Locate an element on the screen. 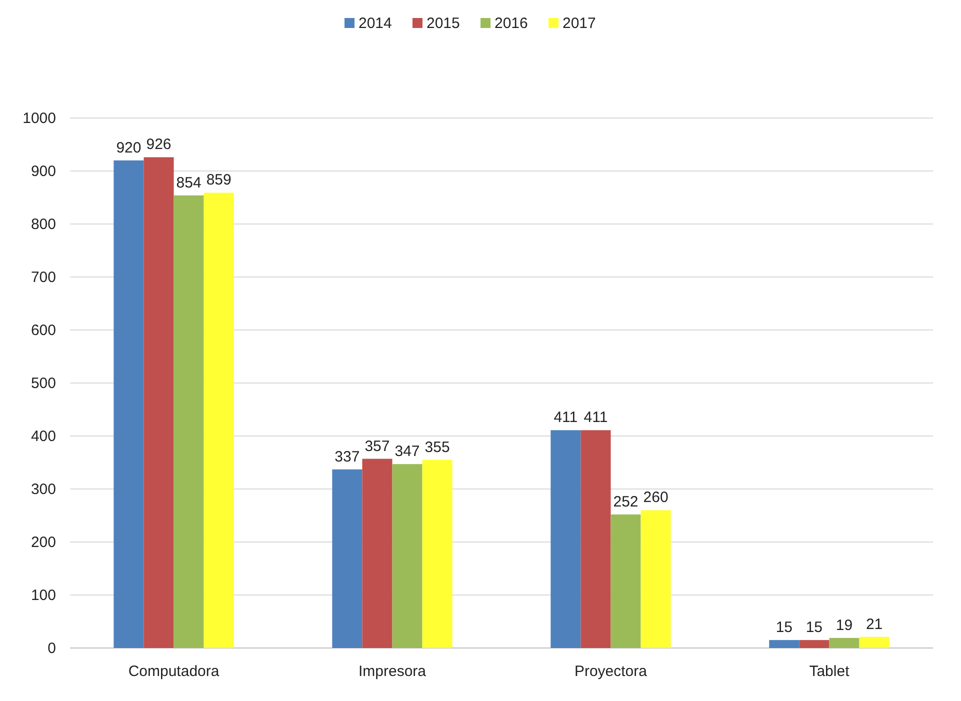 The height and width of the screenshot is (701, 961). x-tick-label: Tablet is located at coordinates (829, 671).